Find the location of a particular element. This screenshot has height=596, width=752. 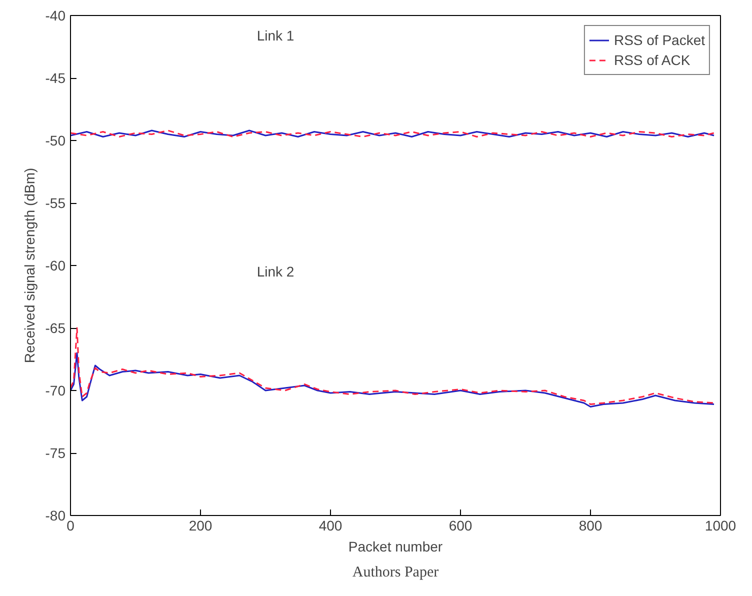

annotation: Link 2 is located at coordinates (275, 272).